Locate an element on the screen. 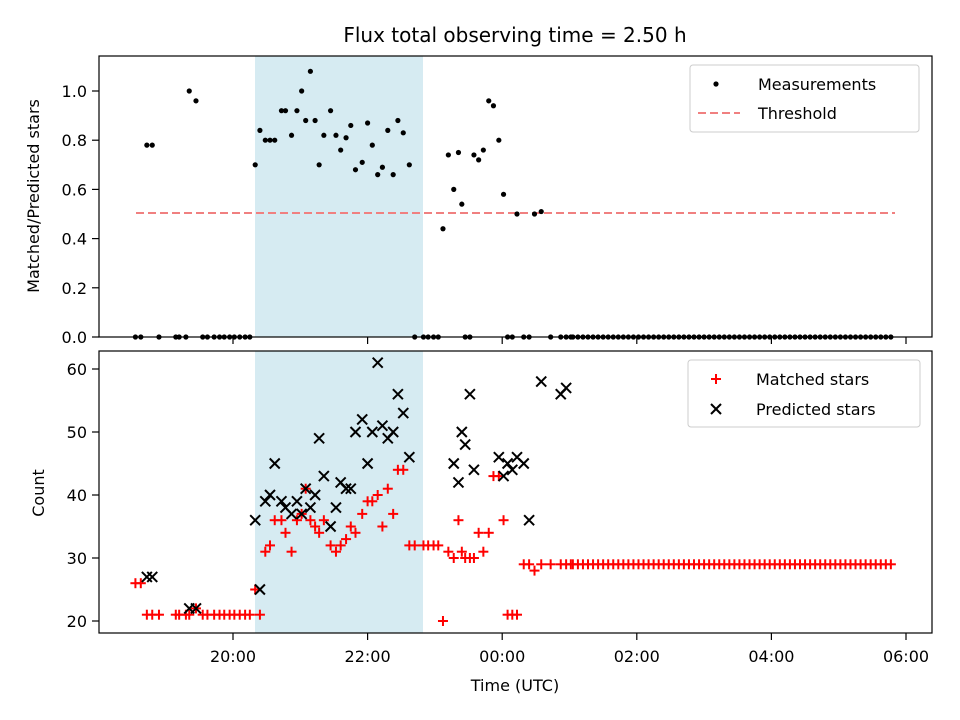 Image resolution: width=960 pixels, height=720 pixels. legend-predicted-label: Predicted stars is located at coordinates (816, 409).